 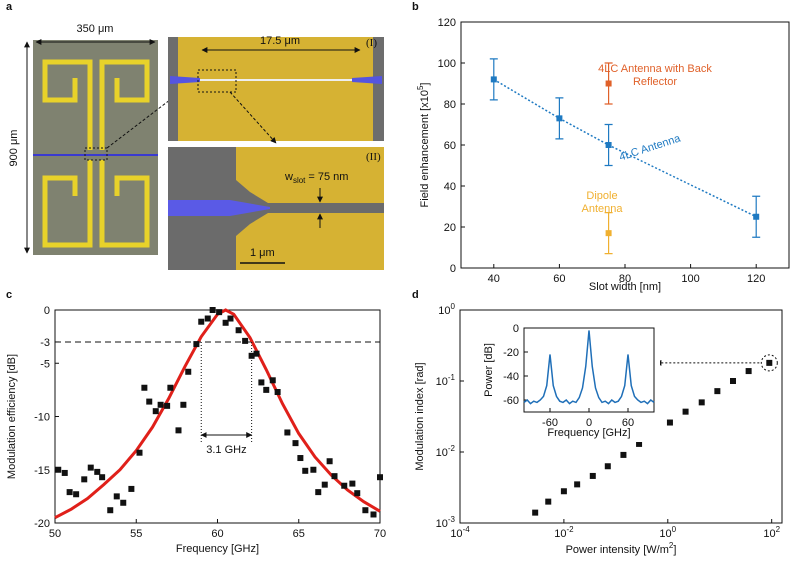 I want to click on zoom-arrow, so click(x=151, y=114).